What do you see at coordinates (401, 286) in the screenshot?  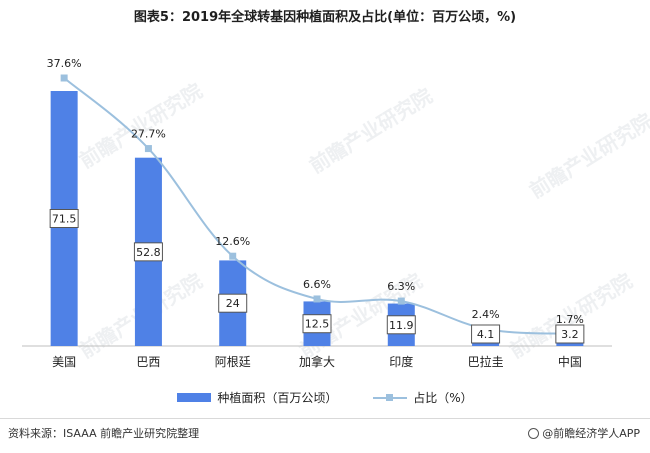 I see `line-point-label: 6.3%` at bounding box center [401, 286].